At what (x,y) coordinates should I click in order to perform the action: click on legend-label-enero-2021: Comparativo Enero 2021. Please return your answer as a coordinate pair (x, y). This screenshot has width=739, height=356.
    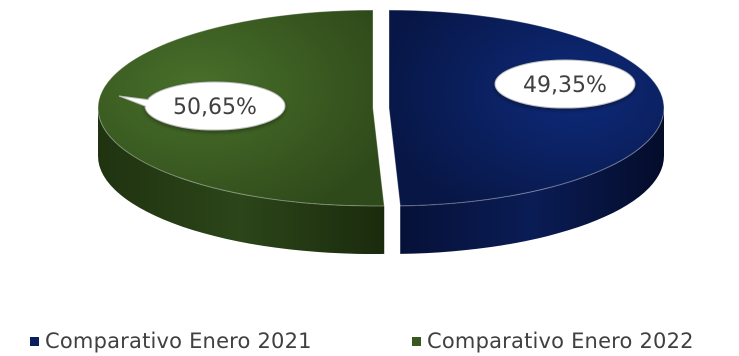
    Looking at the image, I should click on (178, 341).